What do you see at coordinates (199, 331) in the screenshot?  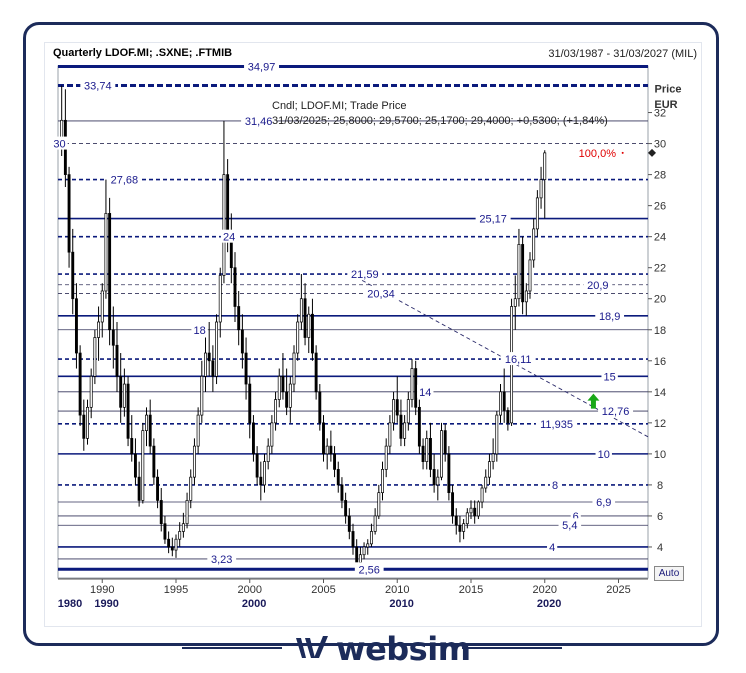 I see `level-label: 18` at bounding box center [199, 331].